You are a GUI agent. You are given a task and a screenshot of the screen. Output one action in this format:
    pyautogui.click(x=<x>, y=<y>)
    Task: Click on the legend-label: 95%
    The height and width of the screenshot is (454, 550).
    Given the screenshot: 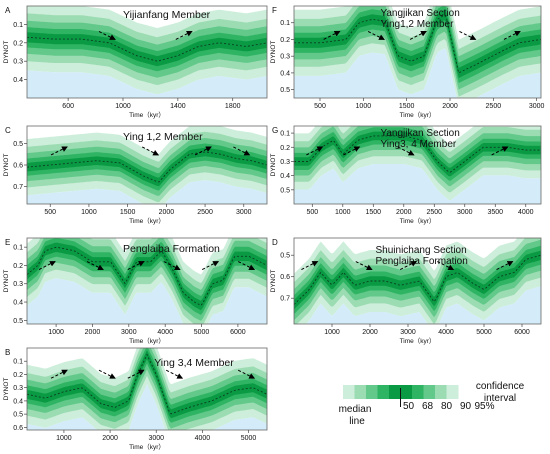 What is the action you would take?
    pyautogui.click(x=484, y=406)
    